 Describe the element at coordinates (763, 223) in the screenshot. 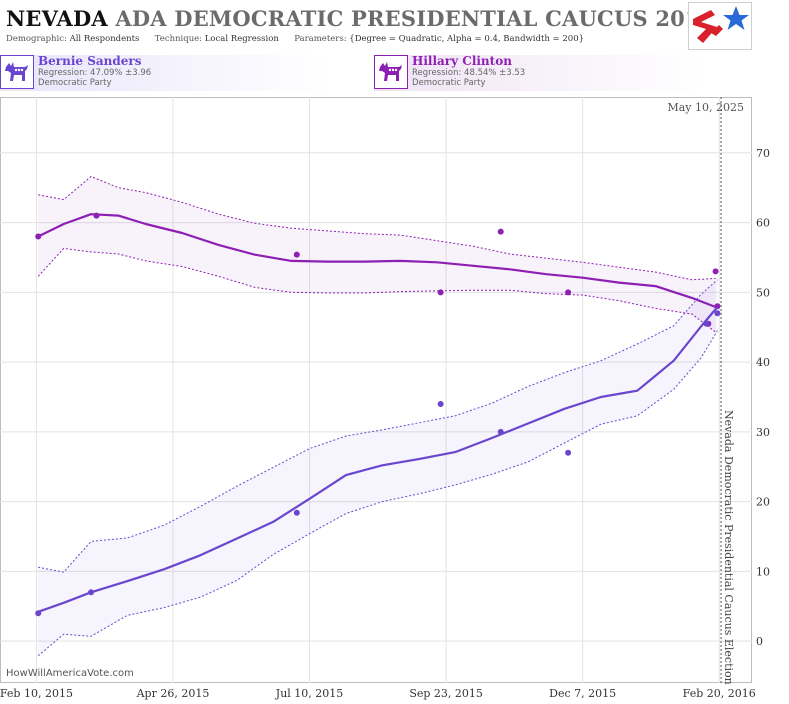

I see `y-tick-label: 60` at that location.